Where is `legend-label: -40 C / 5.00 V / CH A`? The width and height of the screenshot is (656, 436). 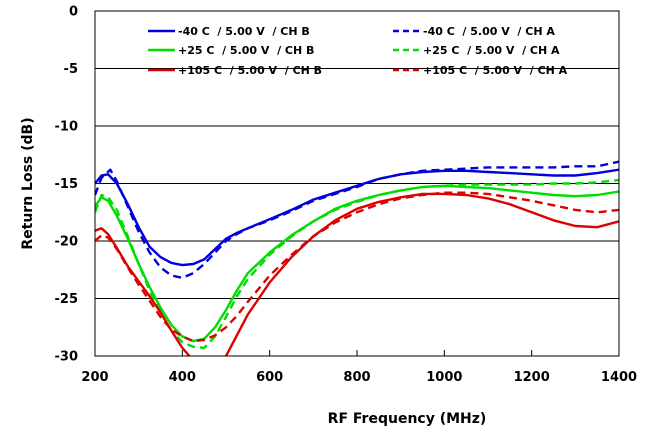 legend-label: -40 C / 5.00 V / CH A is located at coordinates (489, 31).